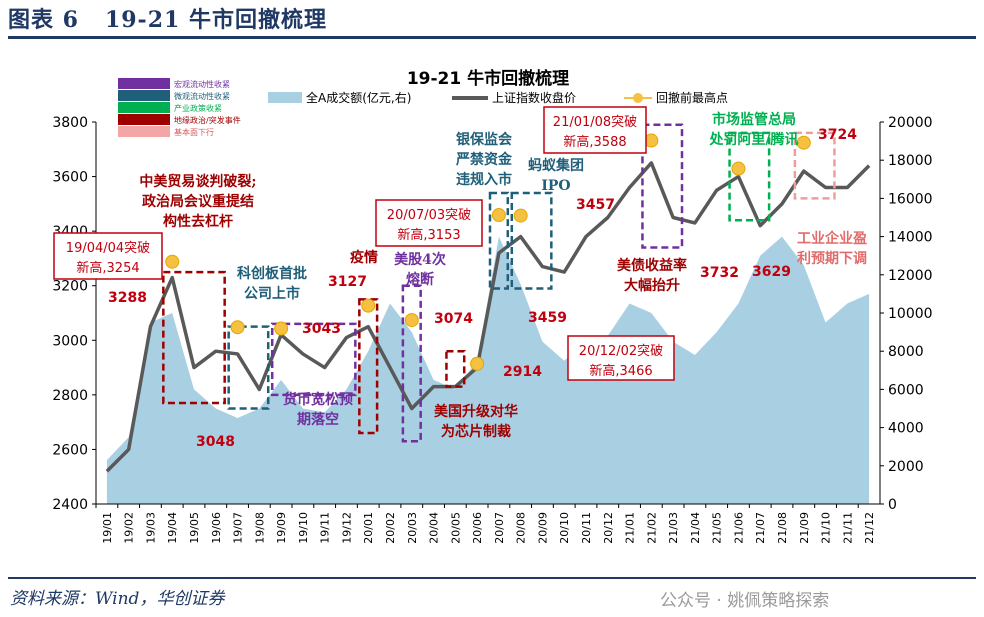 The image size is (984, 617). I want to click on x-tick-label: 19/05, so click(194, 528).